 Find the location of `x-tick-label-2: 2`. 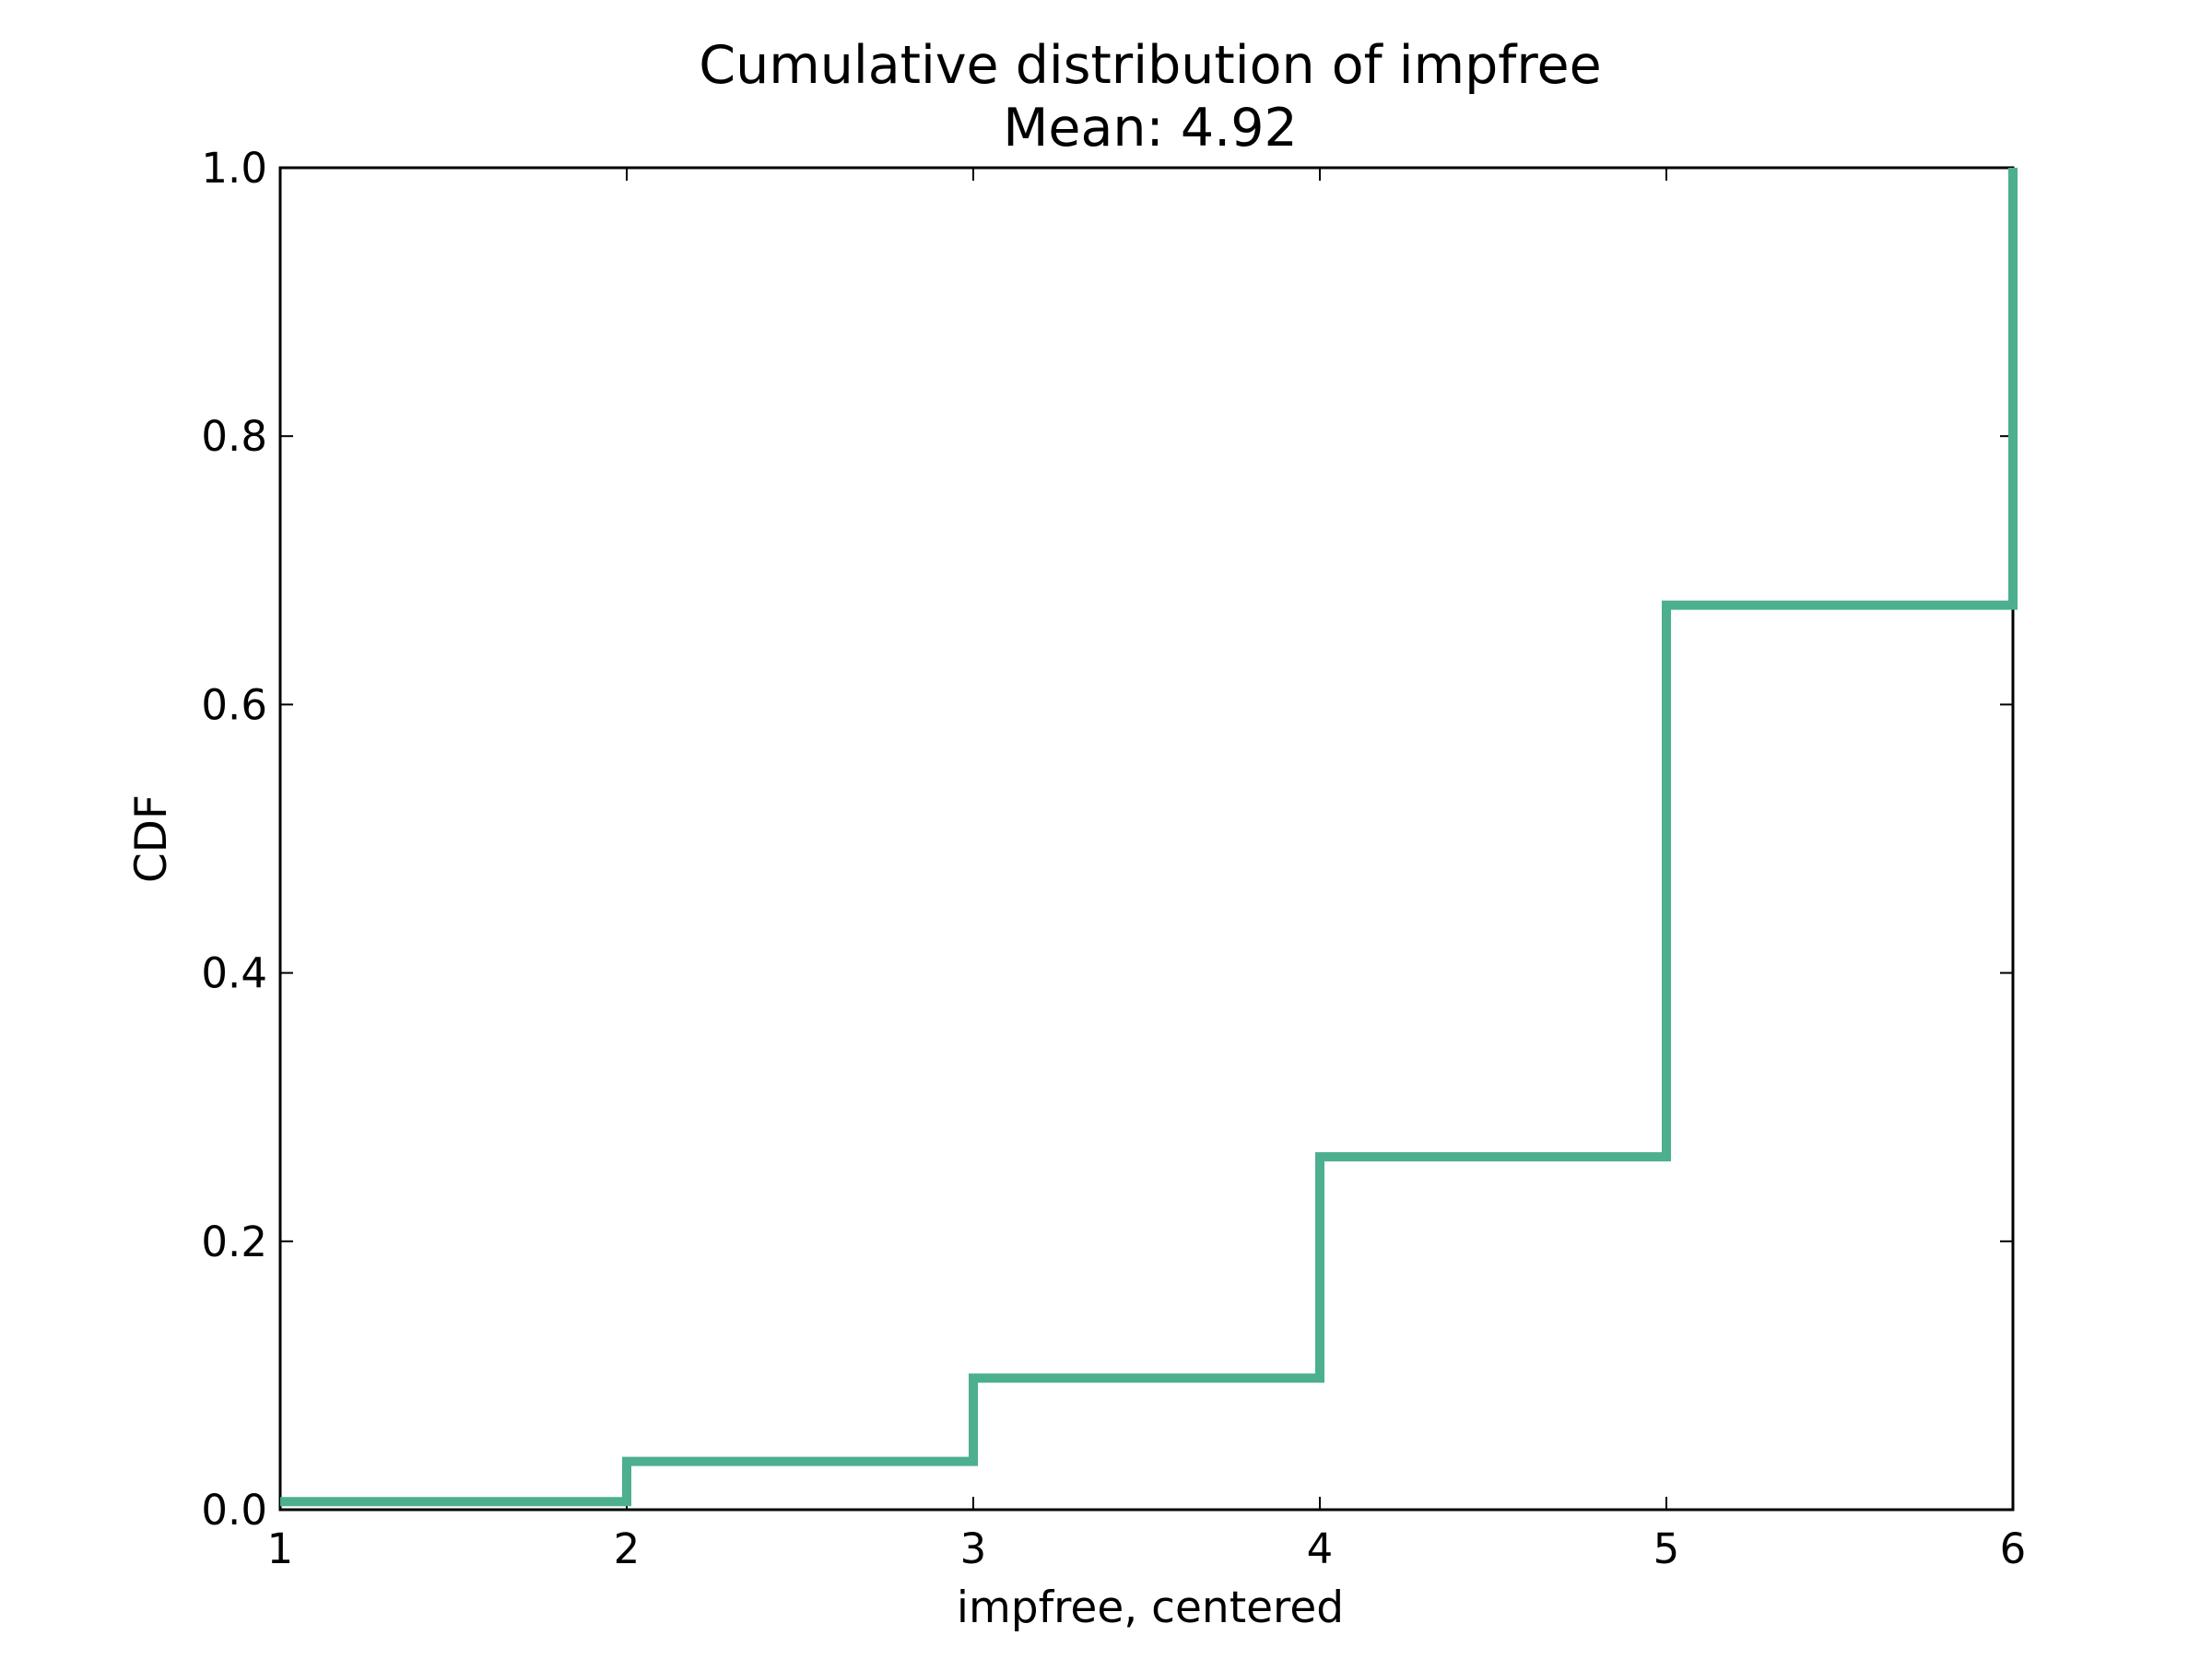

x-tick-label-2: 2 is located at coordinates (627, 1548).